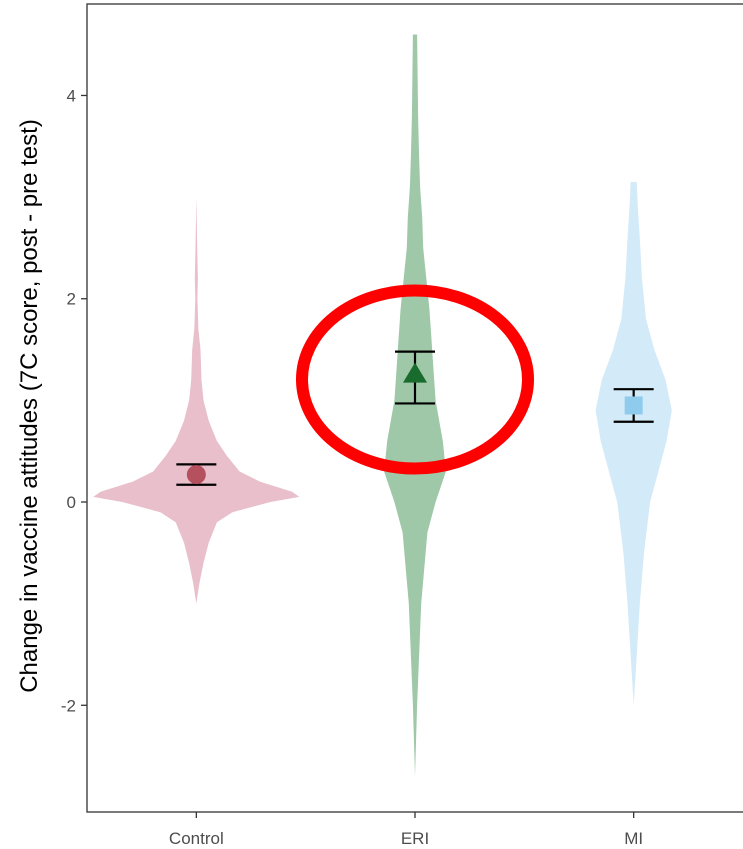  What do you see at coordinates (633, 405) in the screenshot?
I see `mean-point-mi` at bounding box center [633, 405].